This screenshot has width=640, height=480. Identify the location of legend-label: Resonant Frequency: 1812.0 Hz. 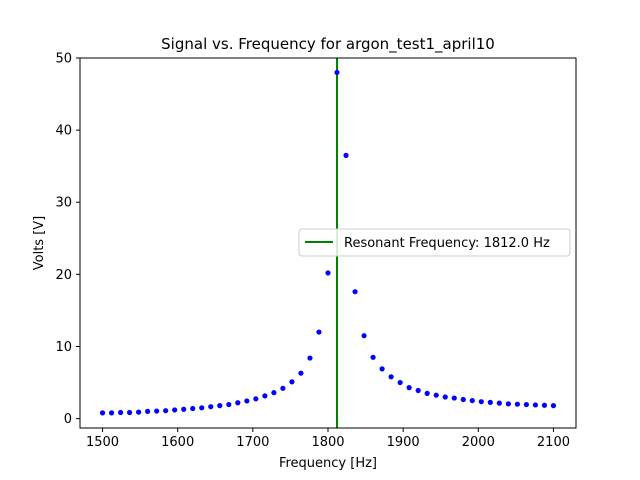
(447, 243).